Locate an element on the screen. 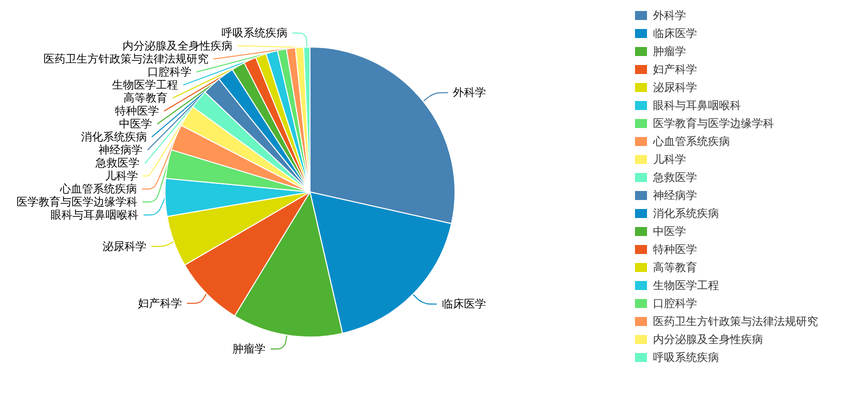  slice-label: 内分泌腺及全身性疾病 is located at coordinates (177, 46).